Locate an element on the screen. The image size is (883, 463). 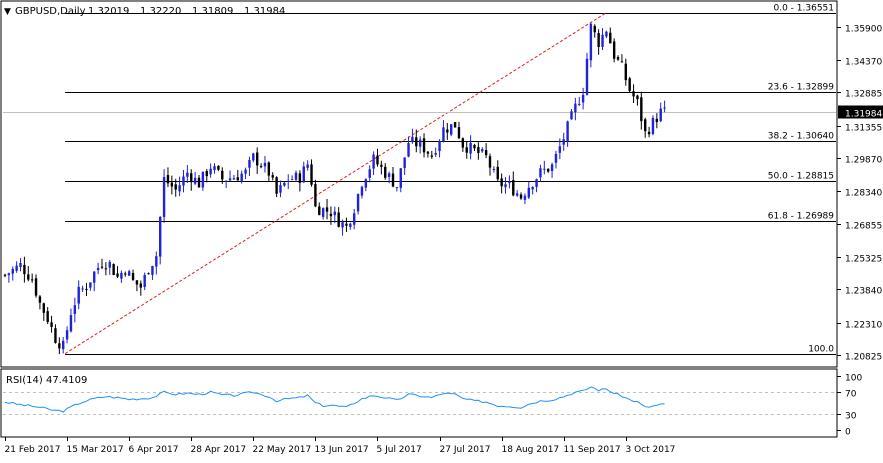
time-tick-label: 3 Oct 2017 is located at coordinates (651, 450).